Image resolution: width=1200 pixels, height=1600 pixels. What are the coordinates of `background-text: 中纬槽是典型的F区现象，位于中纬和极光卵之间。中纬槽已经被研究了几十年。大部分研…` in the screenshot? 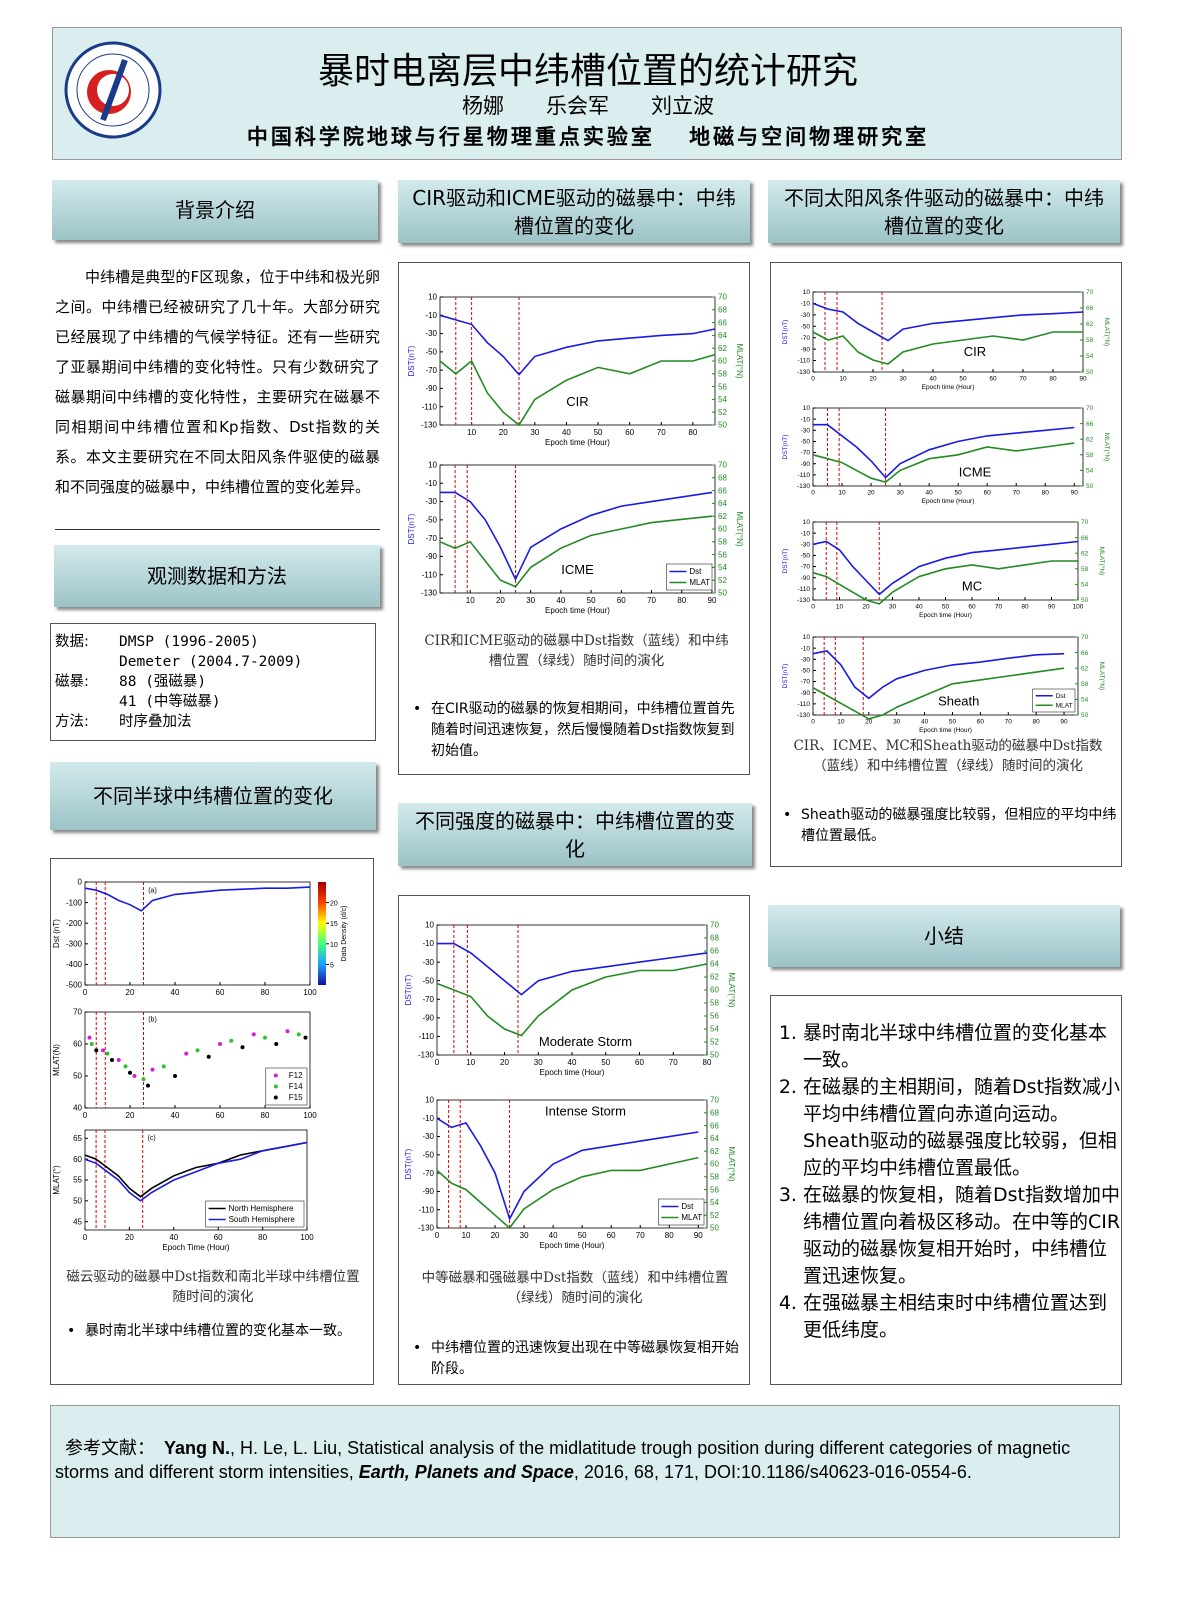 It's located at (217, 396).